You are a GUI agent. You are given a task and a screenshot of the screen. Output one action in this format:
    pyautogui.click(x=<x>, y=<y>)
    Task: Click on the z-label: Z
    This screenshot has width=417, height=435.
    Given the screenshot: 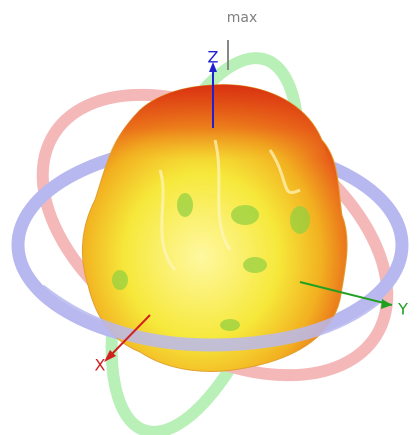 What is the action you would take?
    pyautogui.click(x=213, y=57)
    